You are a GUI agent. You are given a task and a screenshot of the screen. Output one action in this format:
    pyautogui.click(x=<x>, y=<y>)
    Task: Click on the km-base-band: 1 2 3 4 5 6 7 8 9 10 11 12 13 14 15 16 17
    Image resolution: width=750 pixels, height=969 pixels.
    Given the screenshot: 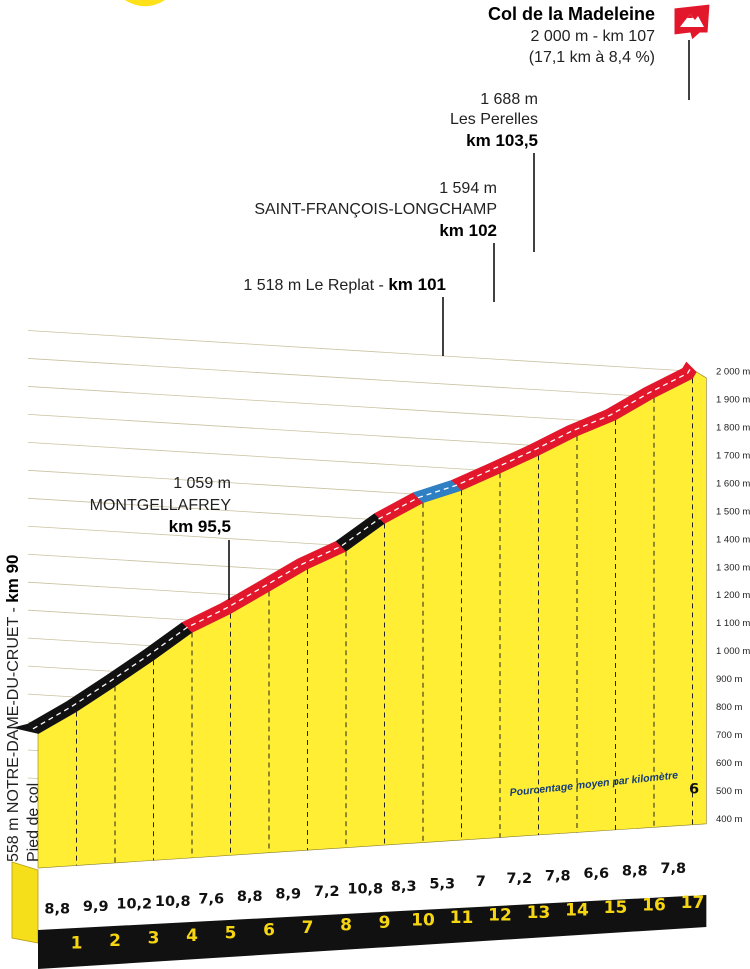 What is the action you would take?
    pyautogui.click(x=372, y=931)
    